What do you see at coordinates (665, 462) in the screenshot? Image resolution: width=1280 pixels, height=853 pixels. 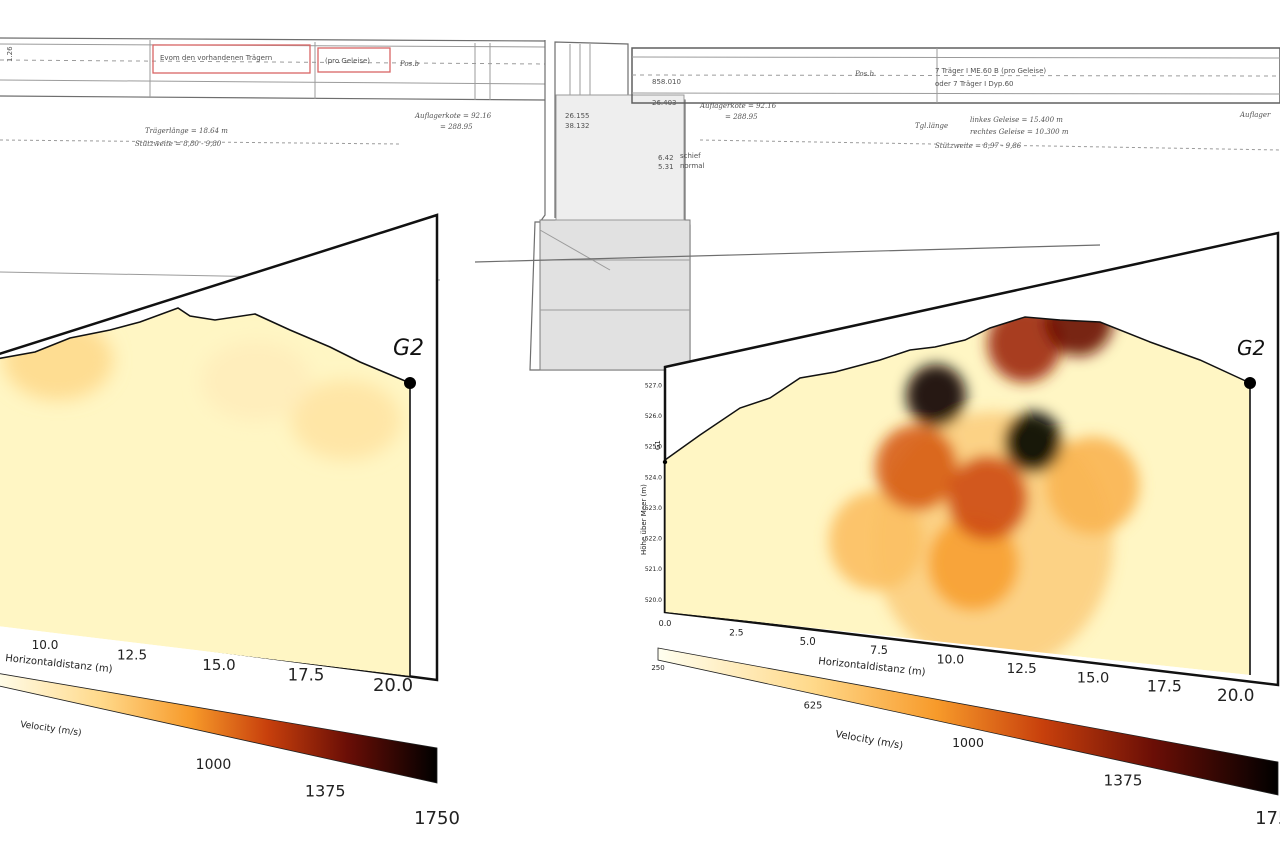 I see `right-g1-marker` at bounding box center [665, 462].